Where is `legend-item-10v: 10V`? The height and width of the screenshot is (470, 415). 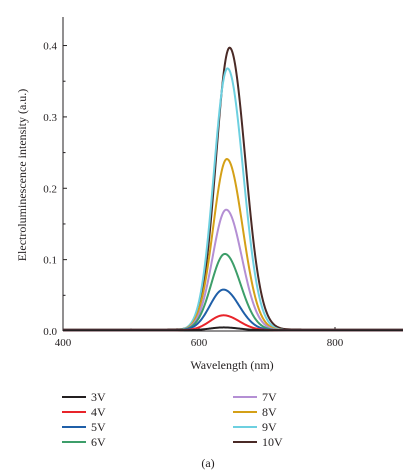
legend-item-10v: 10V is located at coordinates (258, 442).